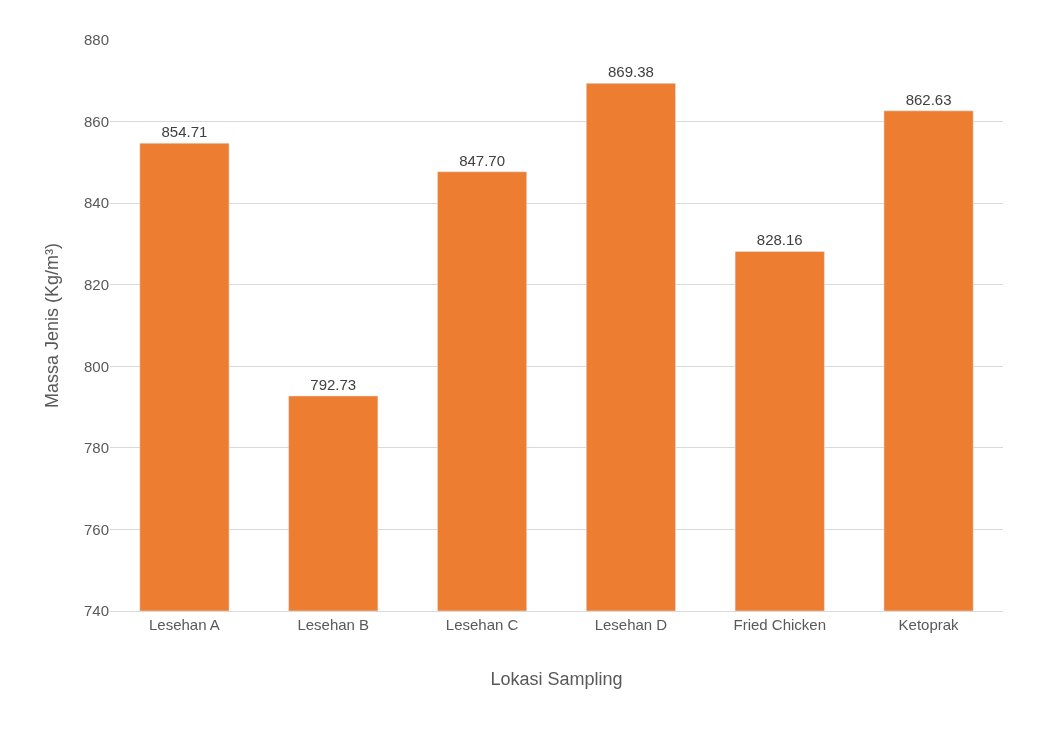 The height and width of the screenshot is (731, 1053). I want to click on x-axis-title: Lokasi Sampling, so click(556, 679).